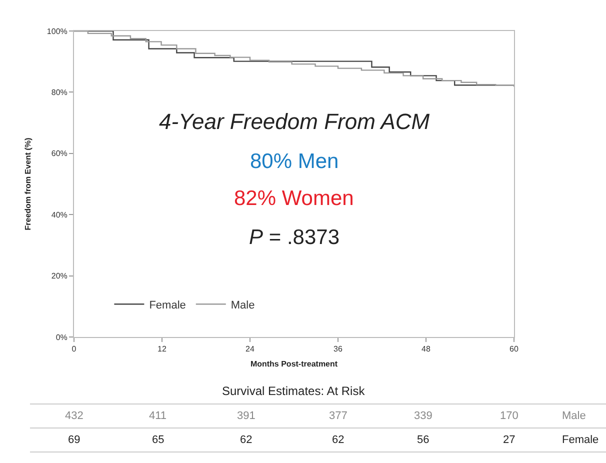 The width and height of the screenshot is (606, 463). I want to click on y-tick-label: 40%, so click(59, 215).